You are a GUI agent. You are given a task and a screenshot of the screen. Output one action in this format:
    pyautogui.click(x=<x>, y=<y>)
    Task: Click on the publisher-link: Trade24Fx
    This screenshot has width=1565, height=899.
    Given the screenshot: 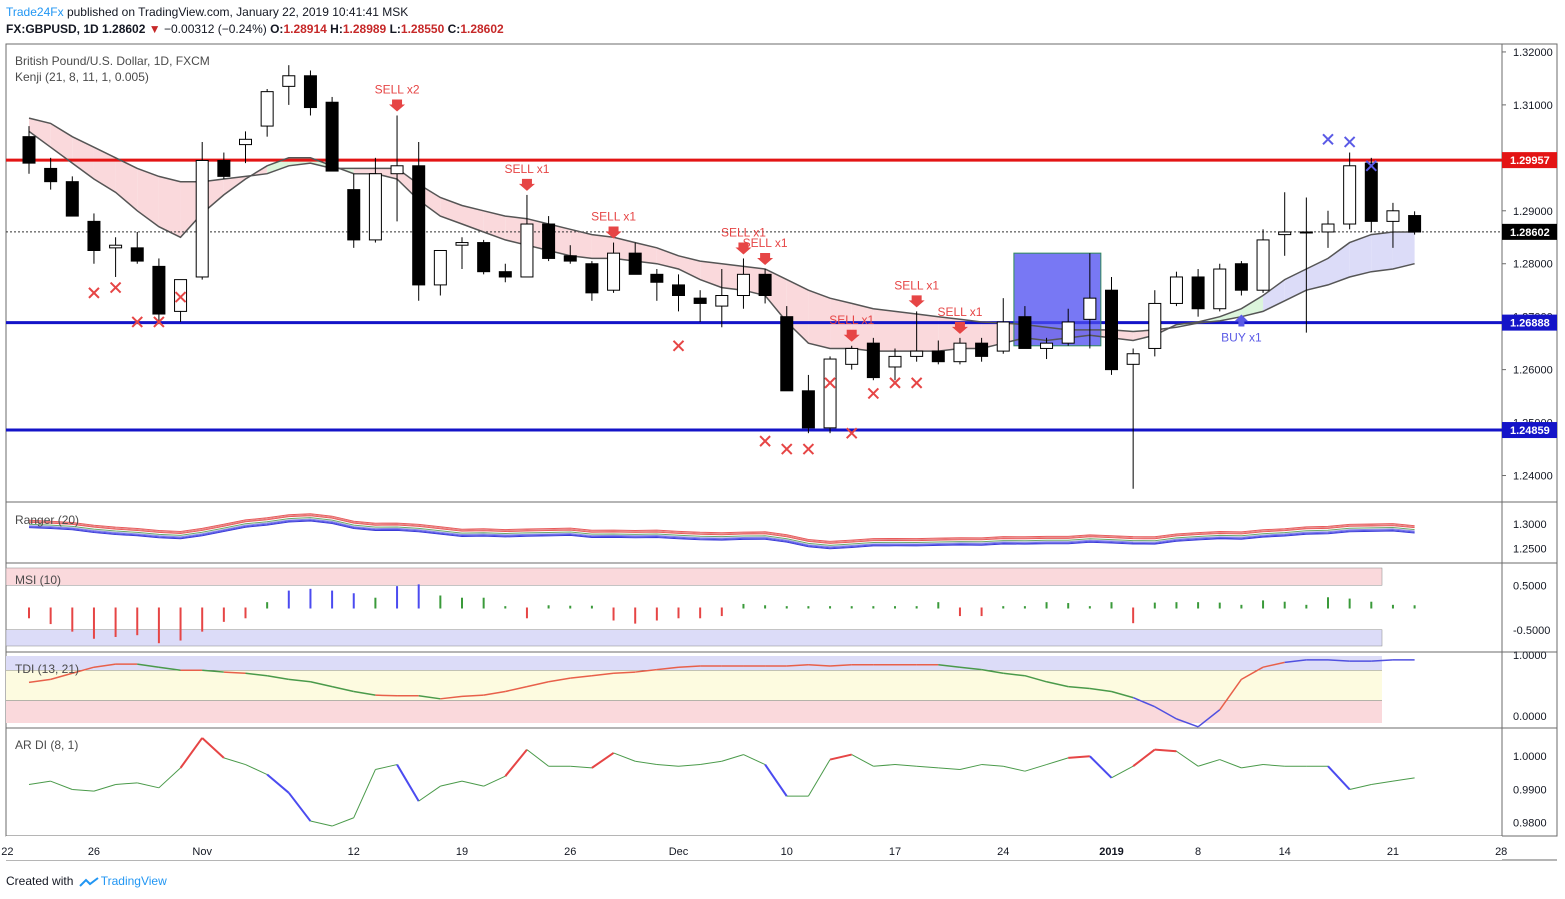 What is the action you would take?
    pyautogui.click(x=35, y=12)
    